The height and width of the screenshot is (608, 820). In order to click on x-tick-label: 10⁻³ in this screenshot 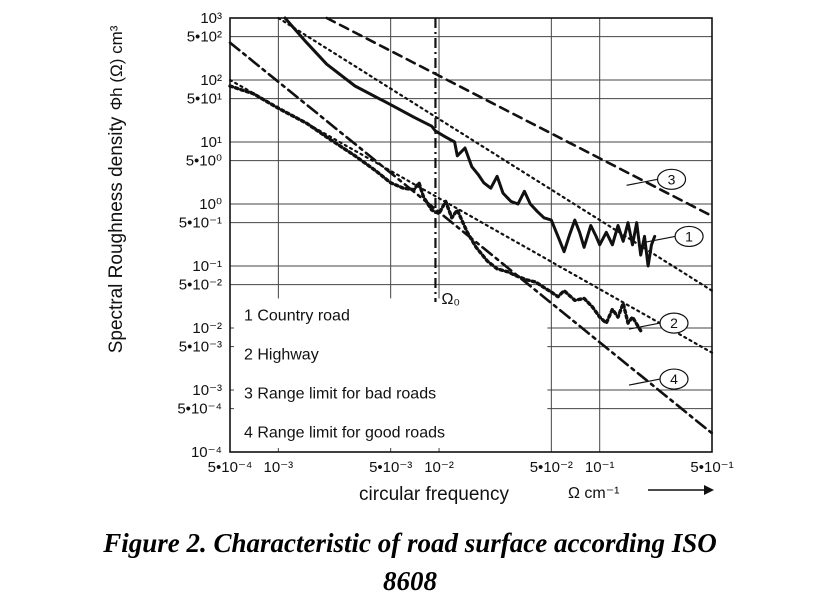, I will do `click(279, 467)`.